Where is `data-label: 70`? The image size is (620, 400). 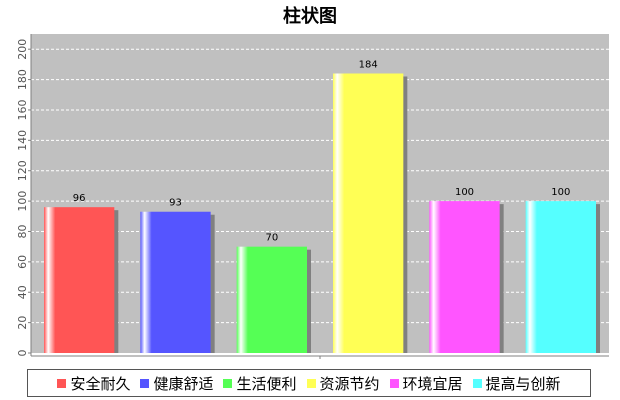
data-label: 70 is located at coordinates (271, 238).